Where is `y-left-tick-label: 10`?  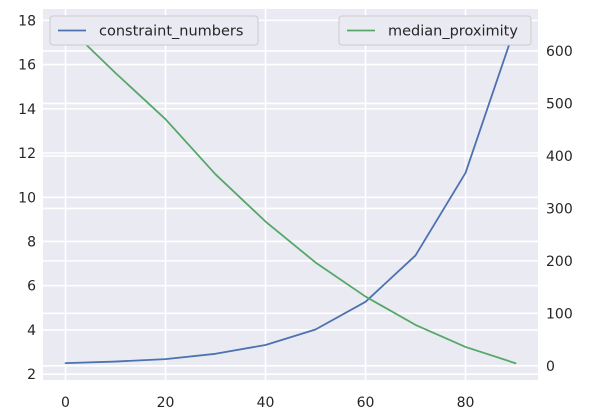
y-left-tick-label: 10 is located at coordinates (27, 198).